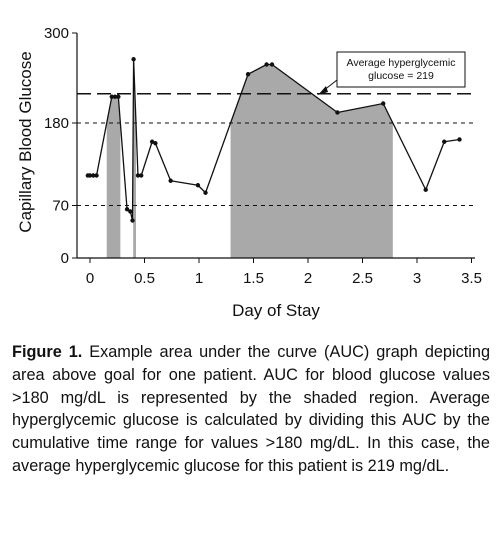  Describe the element at coordinates (60, 206) in the screenshot. I see `y-tick-label: 70` at that location.